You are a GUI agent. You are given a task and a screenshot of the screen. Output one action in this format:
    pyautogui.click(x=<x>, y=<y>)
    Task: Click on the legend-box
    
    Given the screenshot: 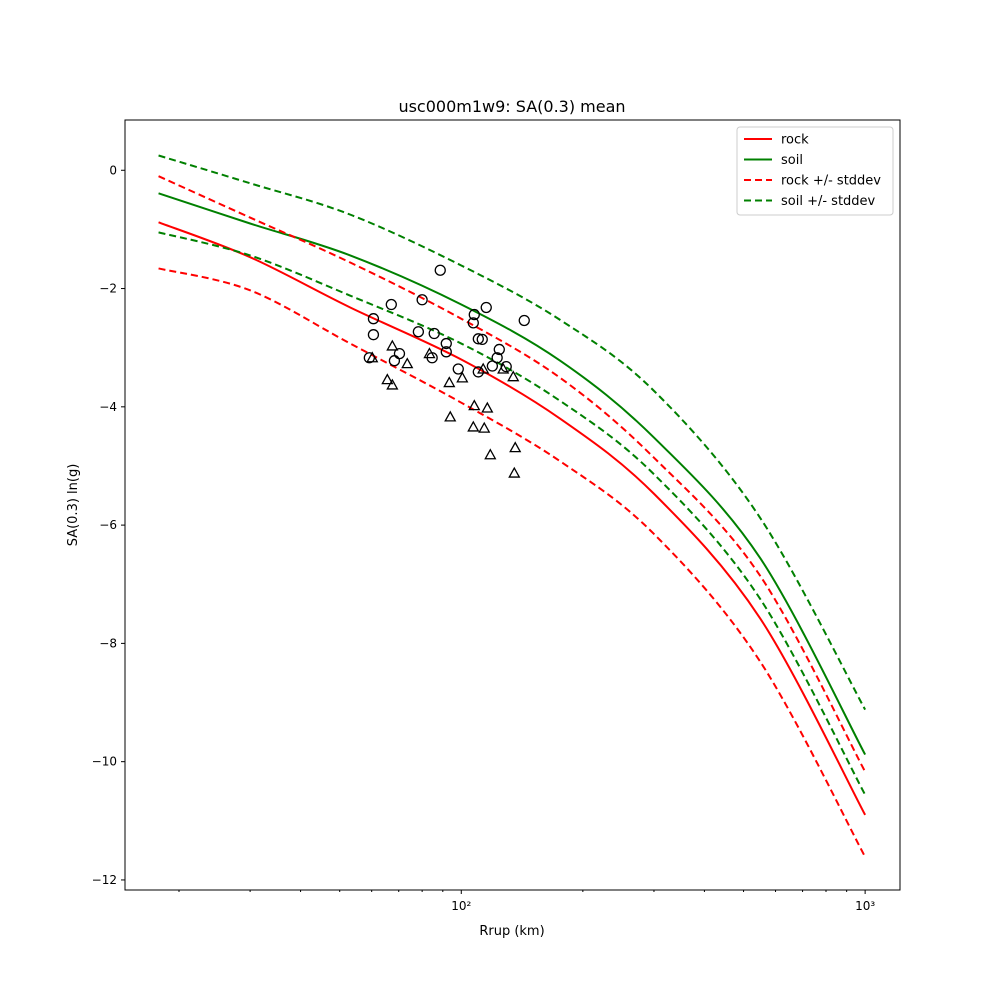 What is the action you would take?
    pyautogui.click(x=815, y=171)
    